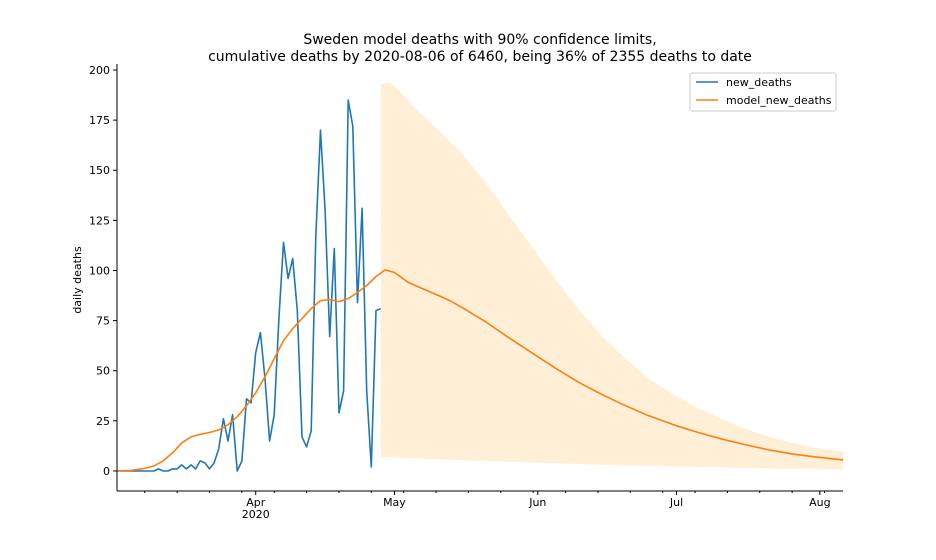 The image size is (936, 560). What do you see at coordinates (77, 280) in the screenshot?
I see `y-axis-label: daily deaths` at bounding box center [77, 280].